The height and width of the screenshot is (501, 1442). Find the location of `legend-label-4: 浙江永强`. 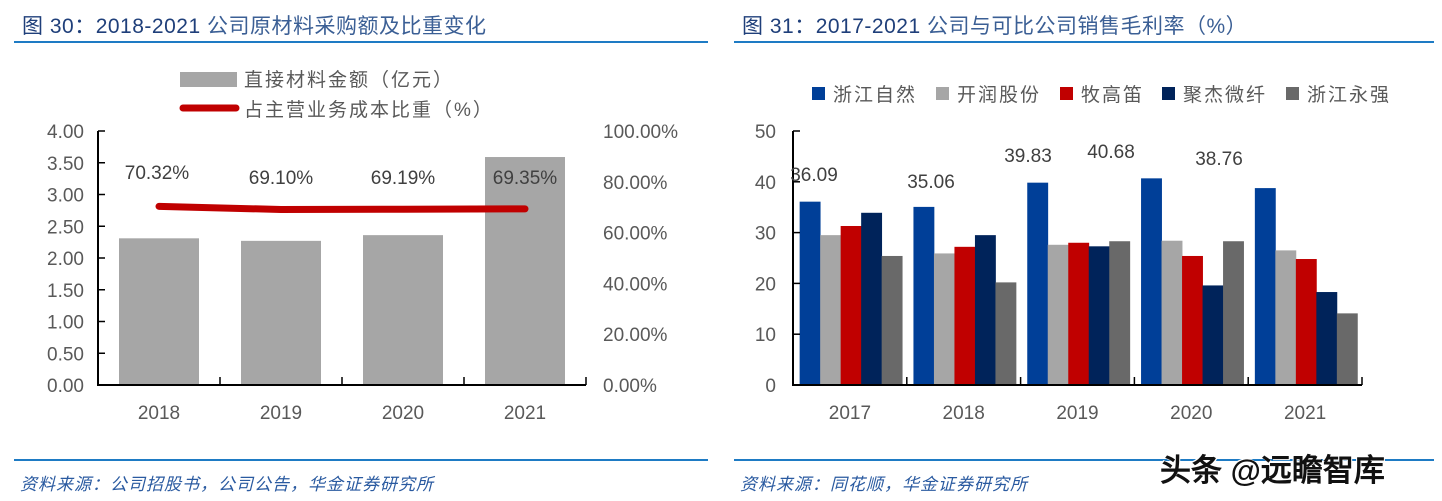

legend-label-4: 浙江永强 is located at coordinates (1349, 95).